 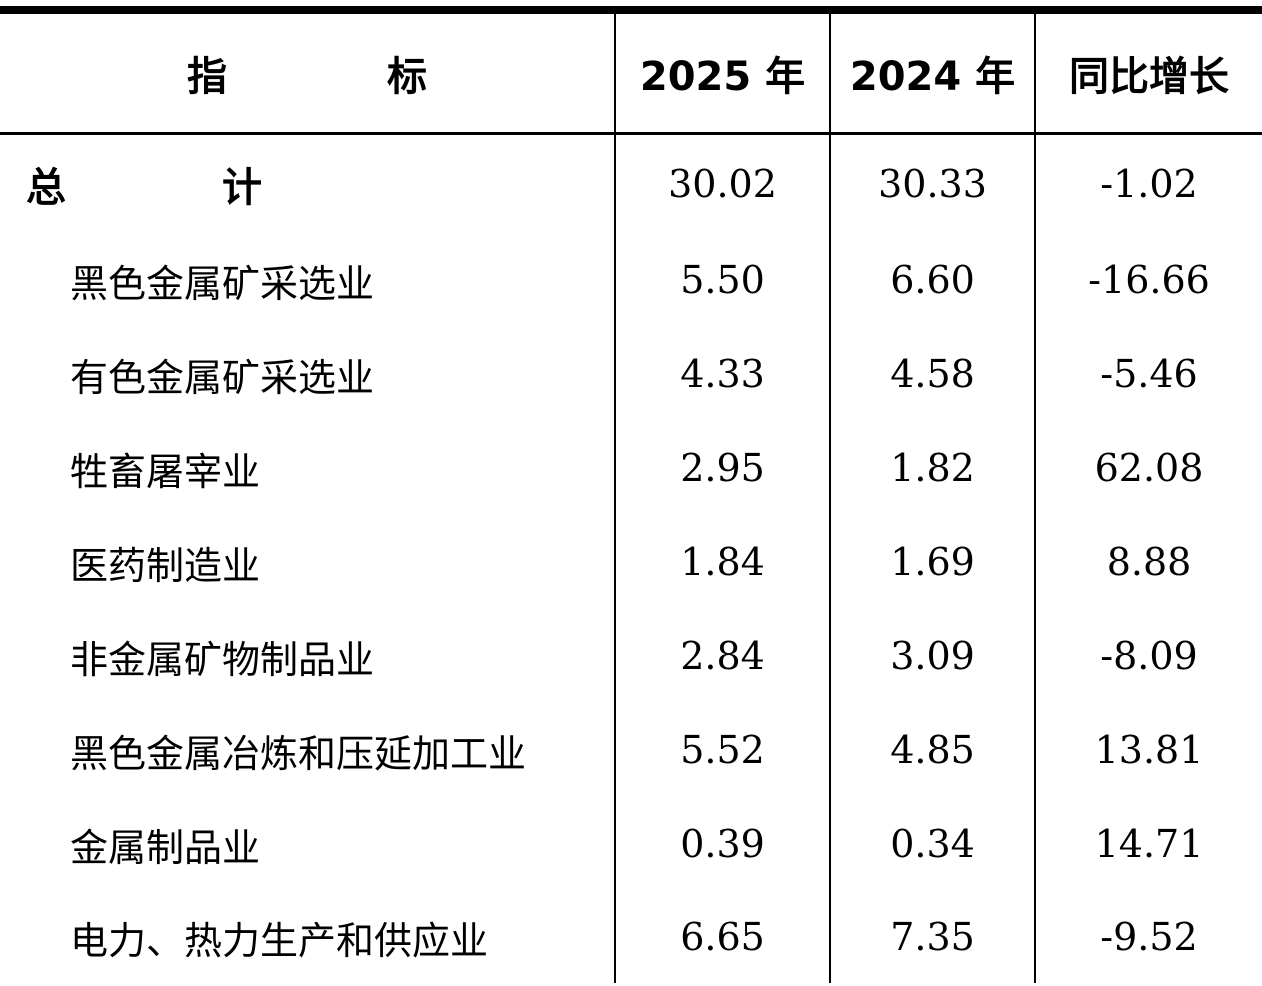 What do you see at coordinates (631, 10) in the screenshot?
I see `table-top-rule` at bounding box center [631, 10].